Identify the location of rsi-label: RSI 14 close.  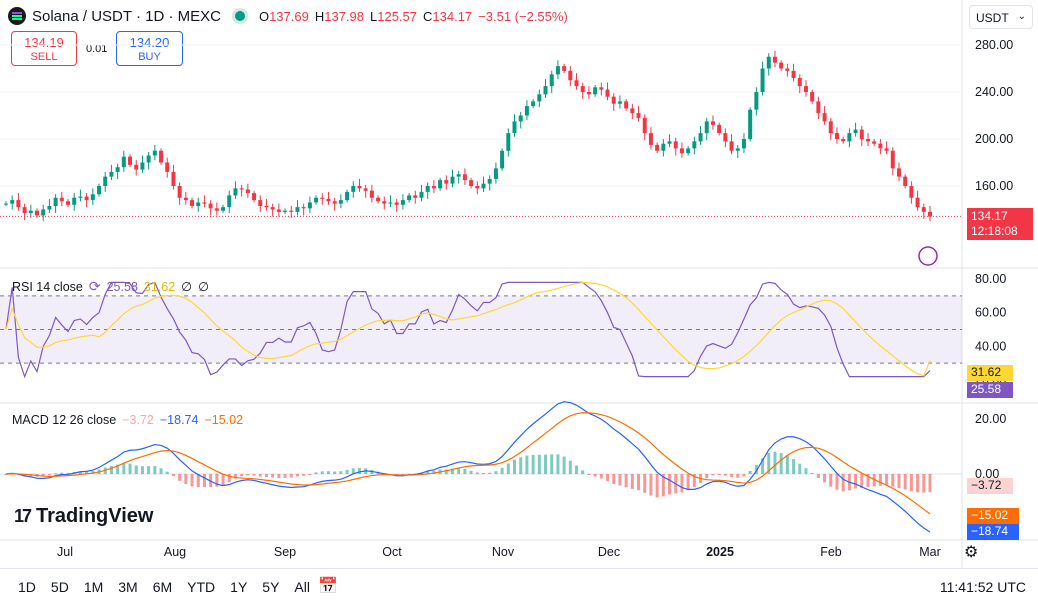
(47, 286).